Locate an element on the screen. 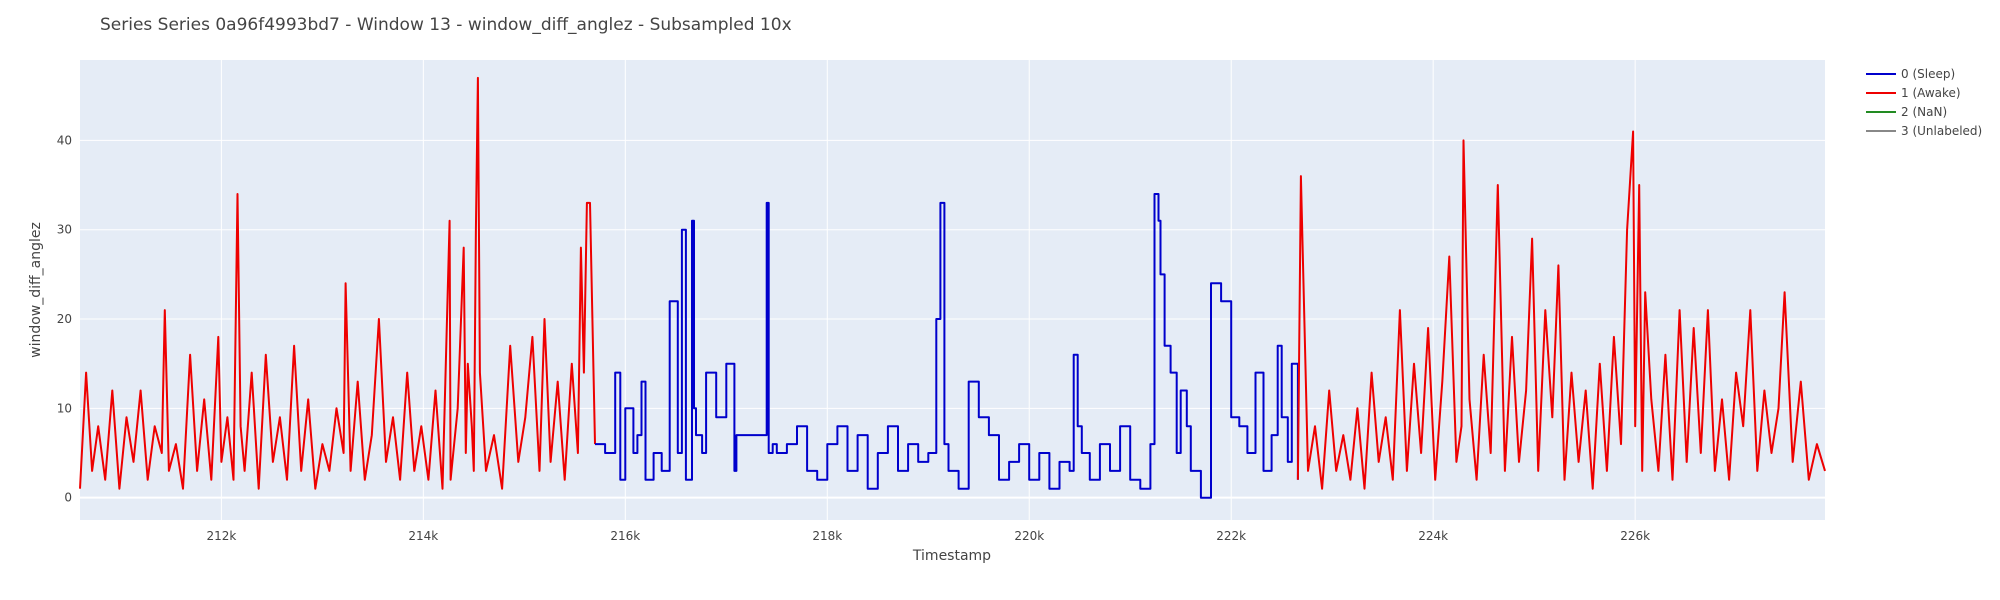 This screenshot has width=2000, height=600. x-tick-label: 224k is located at coordinates (1433, 536).